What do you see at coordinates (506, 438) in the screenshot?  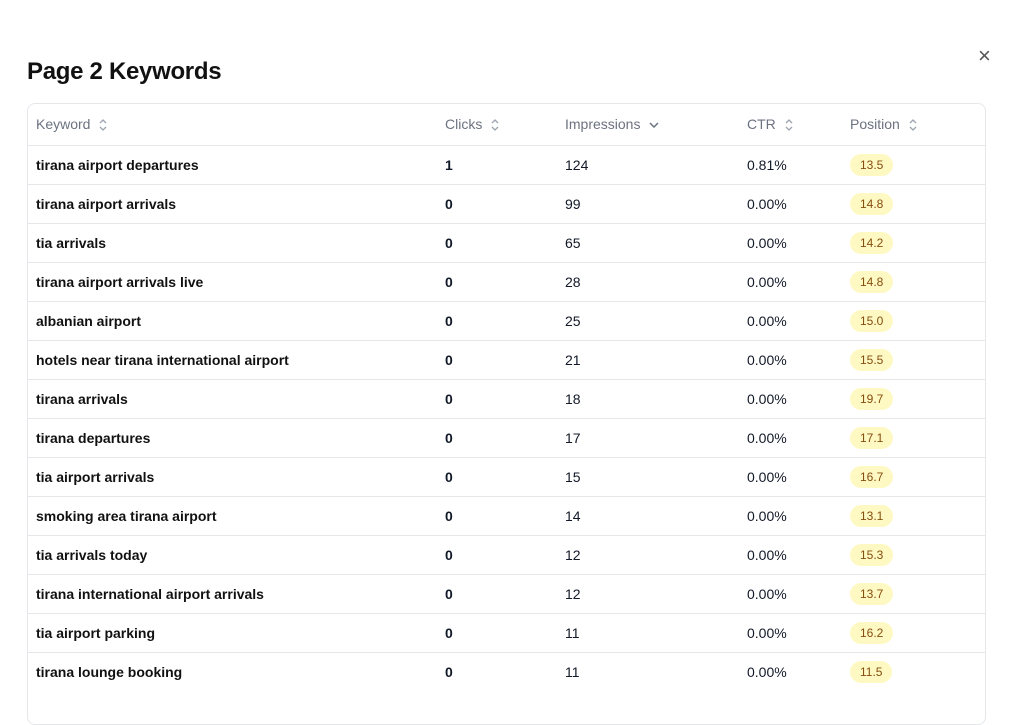 I see `table-row: tirana departures 0 17 0.00% 17.1` at bounding box center [506, 438].